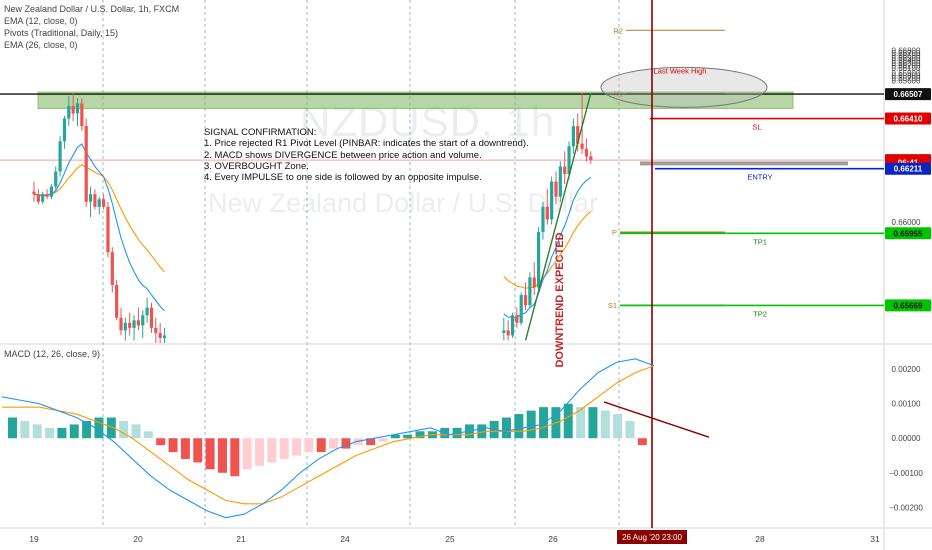 The width and height of the screenshot is (932, 550). I want to click on price-tag-label: 0.66410, so click(908, 119).